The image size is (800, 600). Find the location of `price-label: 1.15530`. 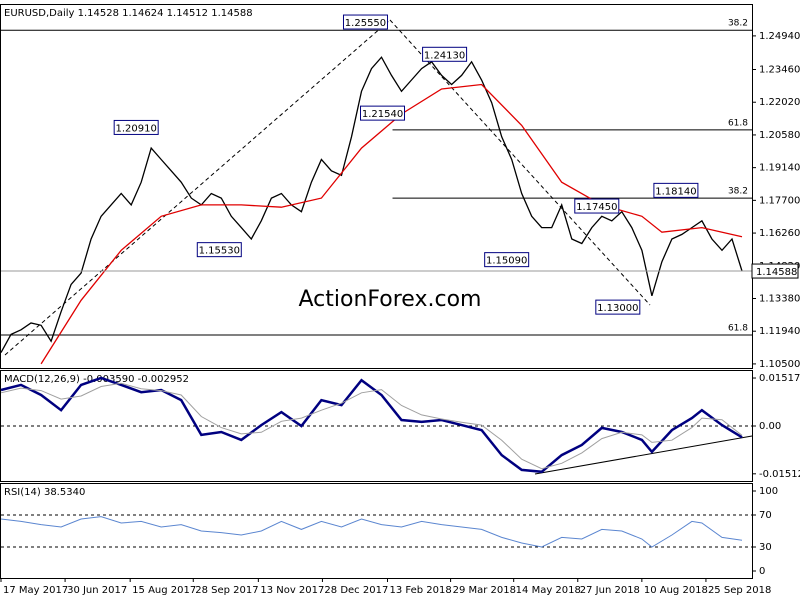

price-label: 1.15530 is located at coordinates (219, 251).